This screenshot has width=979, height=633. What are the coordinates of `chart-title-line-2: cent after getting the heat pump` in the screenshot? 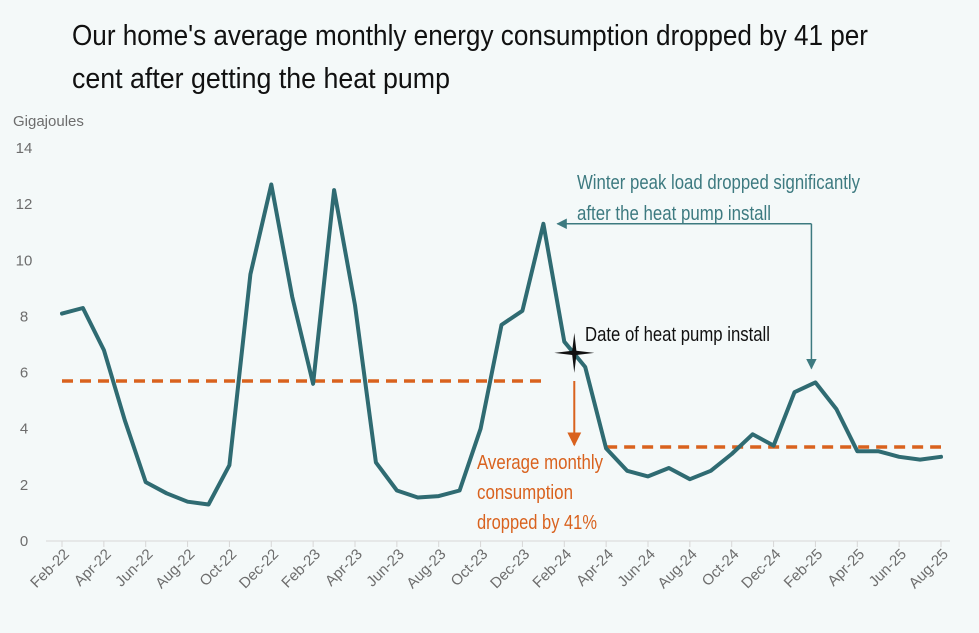 It's located at (261, 79).